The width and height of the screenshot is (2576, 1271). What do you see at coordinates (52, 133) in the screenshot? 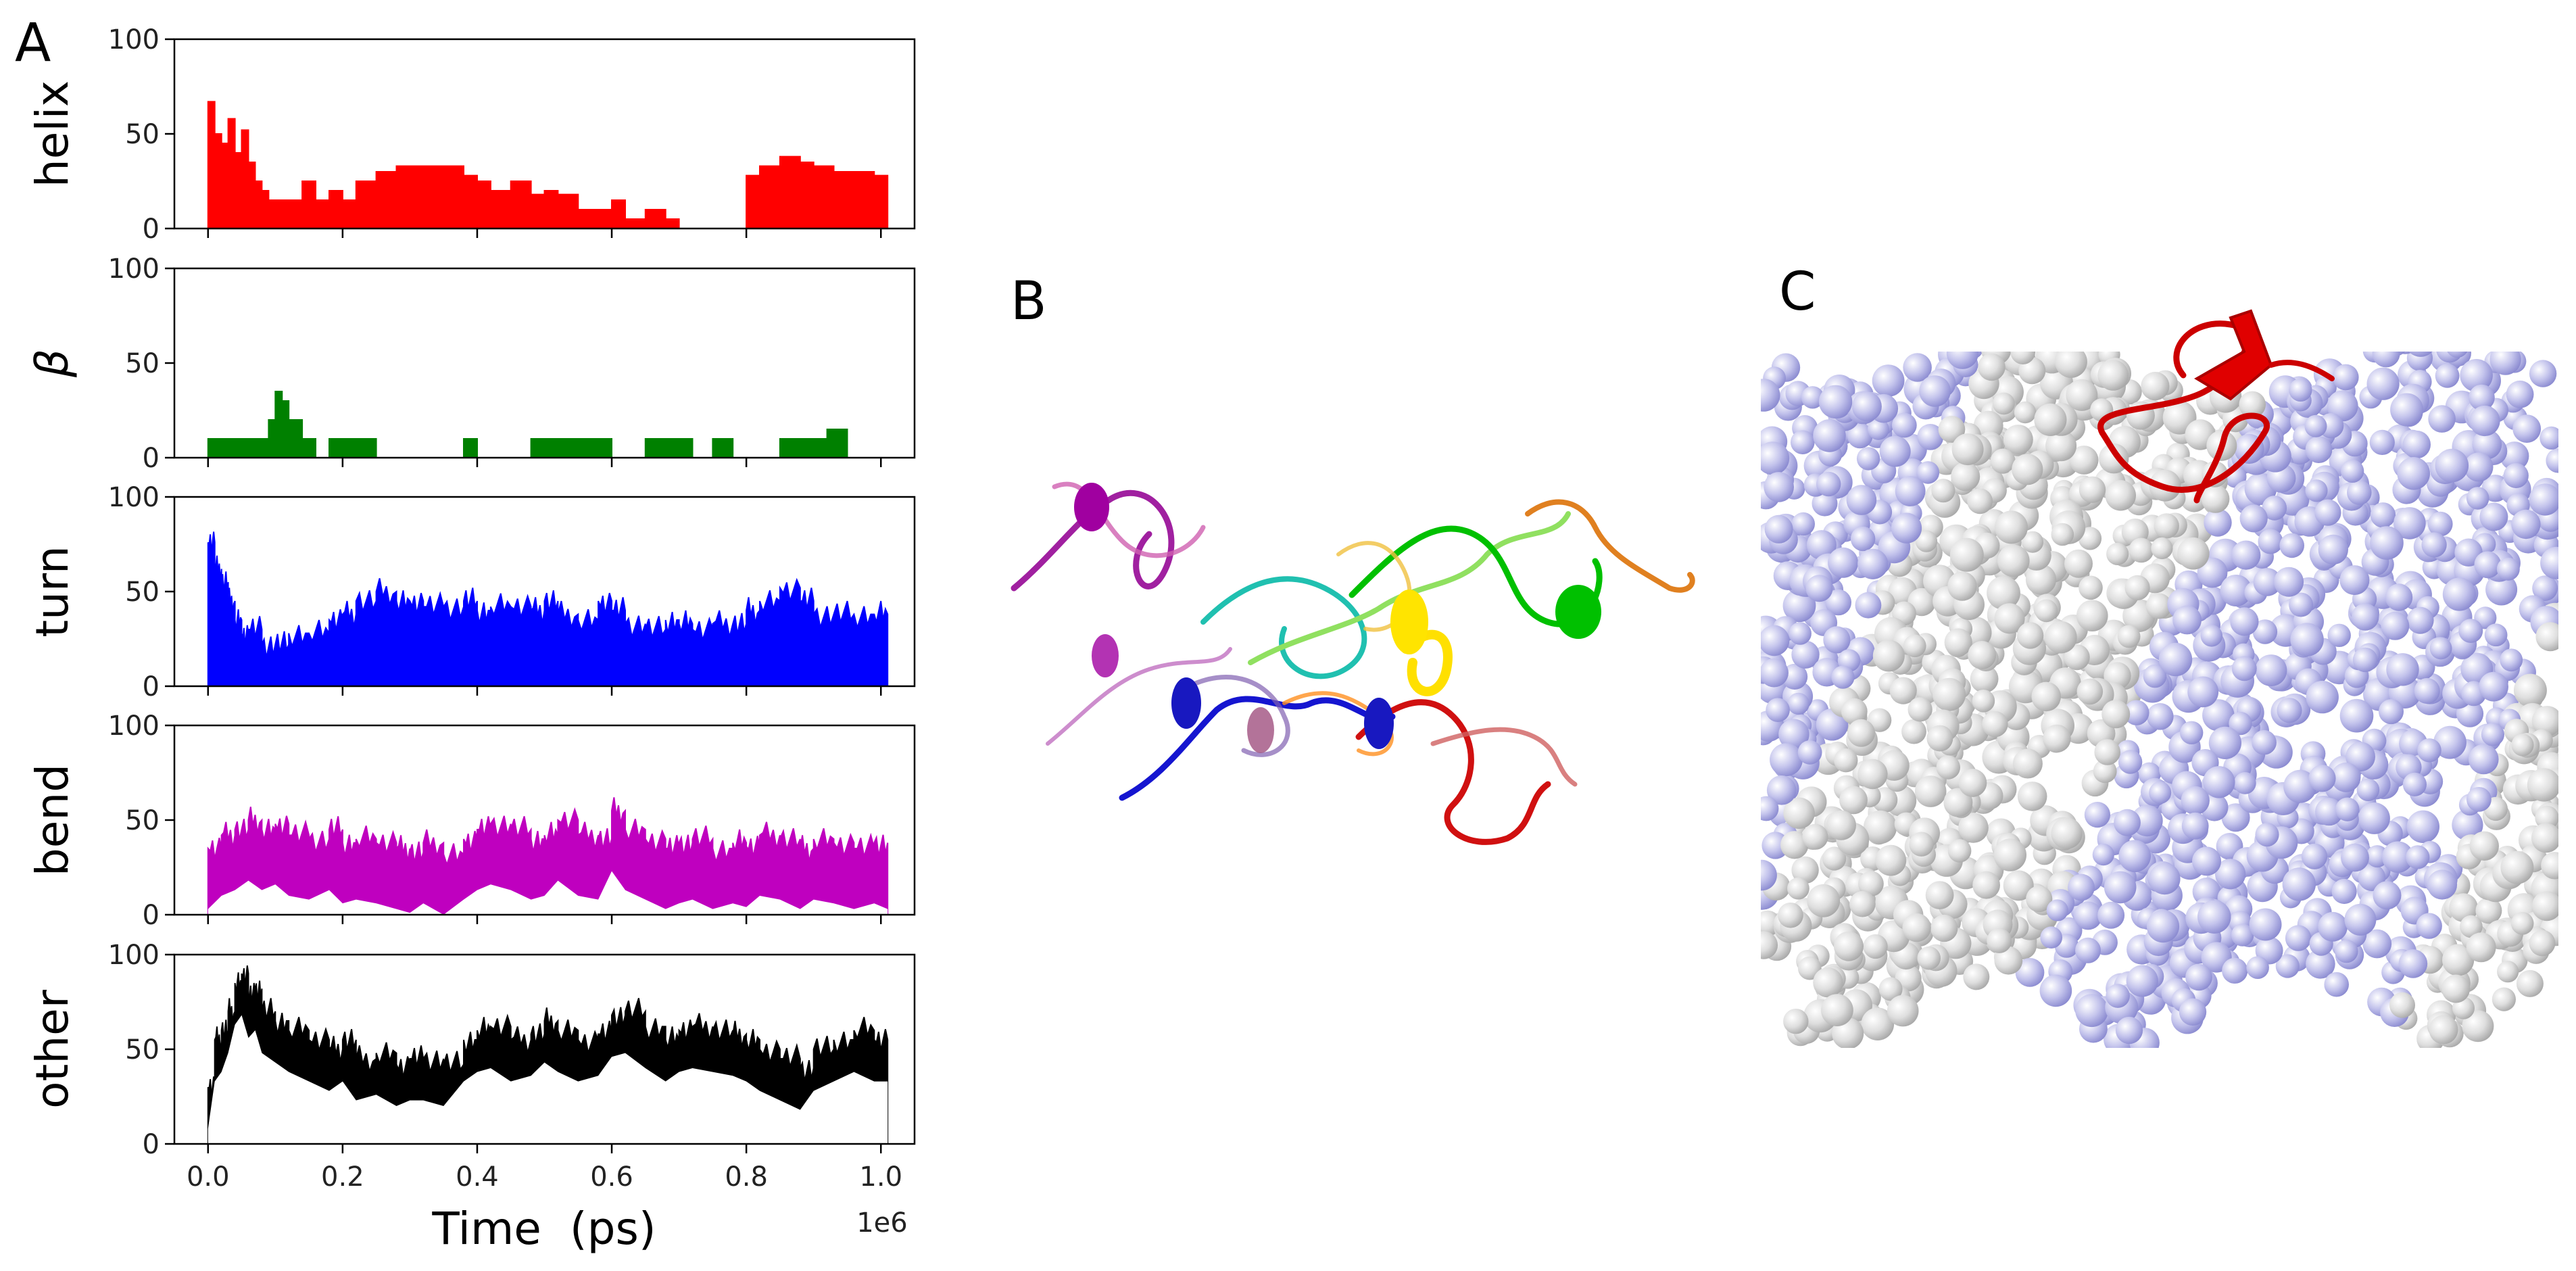
I see `y-axis-label-helix: helix` at bounding box center [52, 133].